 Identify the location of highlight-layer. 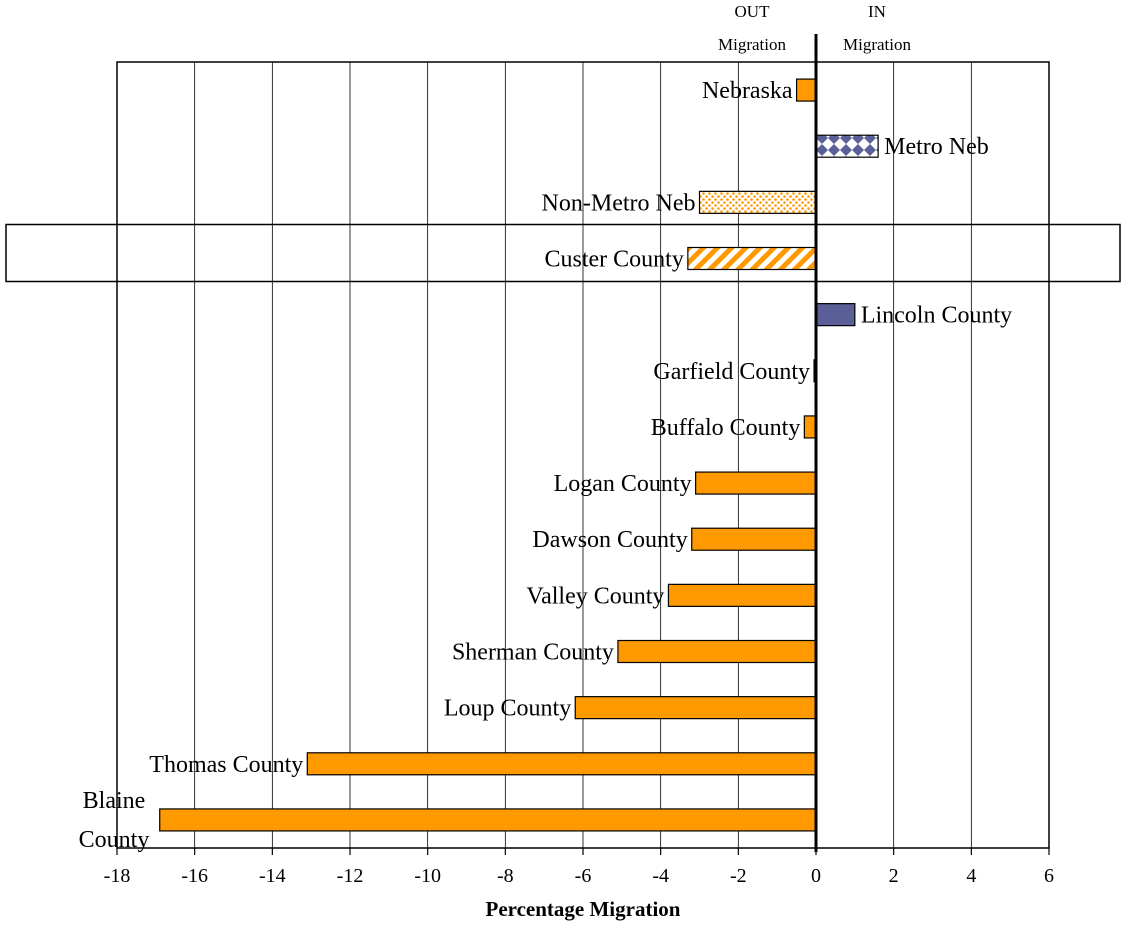
(563, 253).